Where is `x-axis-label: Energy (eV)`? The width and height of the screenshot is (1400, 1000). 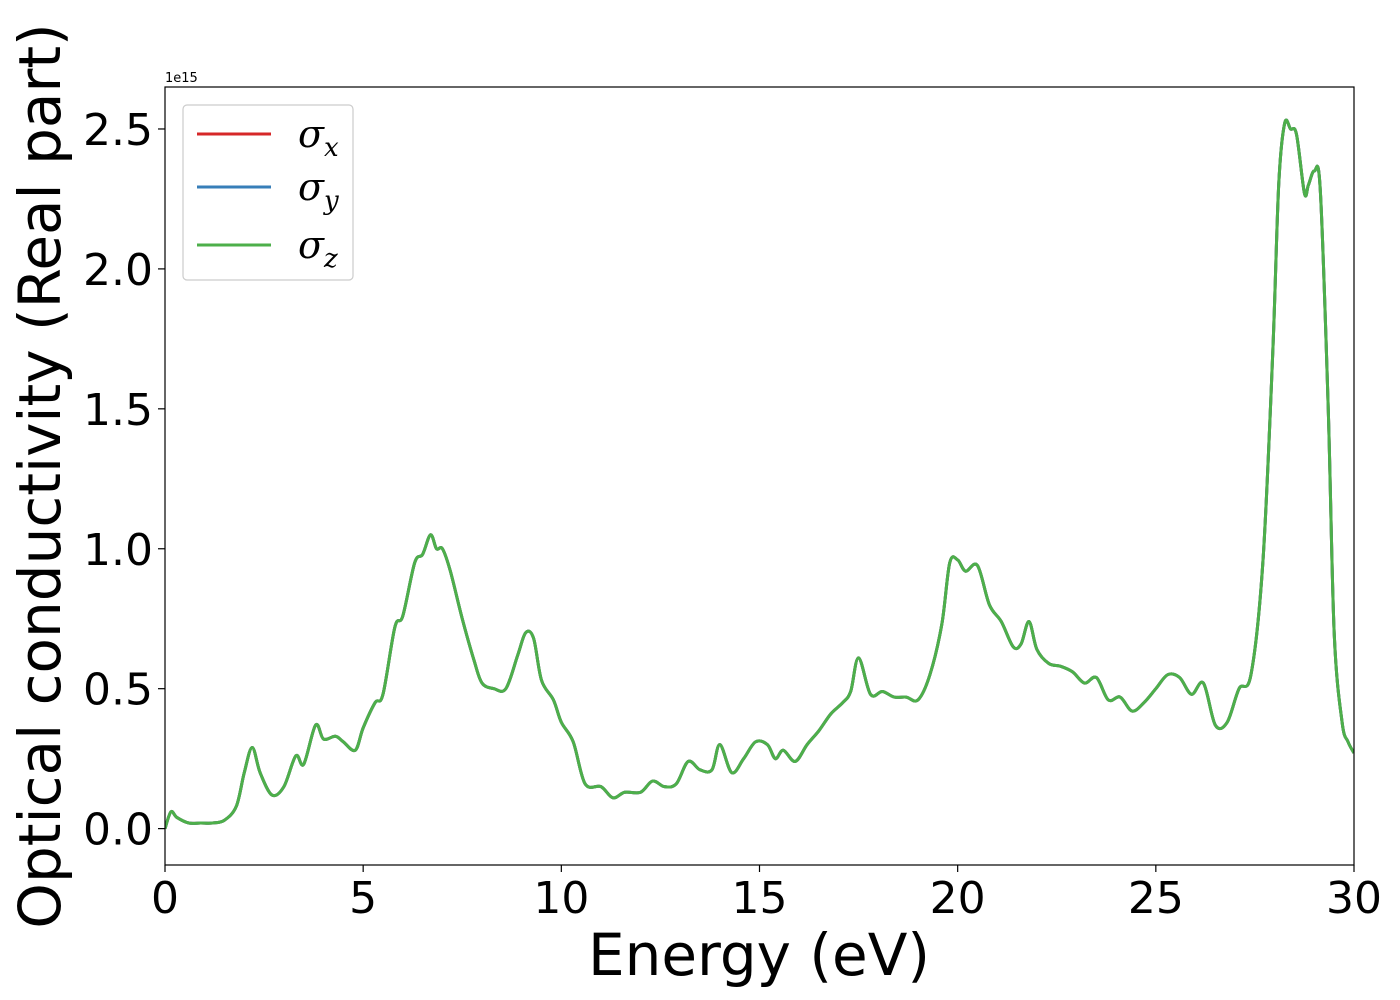
x-axis-label: Energy (eV) is located at coordinates (759, 955).